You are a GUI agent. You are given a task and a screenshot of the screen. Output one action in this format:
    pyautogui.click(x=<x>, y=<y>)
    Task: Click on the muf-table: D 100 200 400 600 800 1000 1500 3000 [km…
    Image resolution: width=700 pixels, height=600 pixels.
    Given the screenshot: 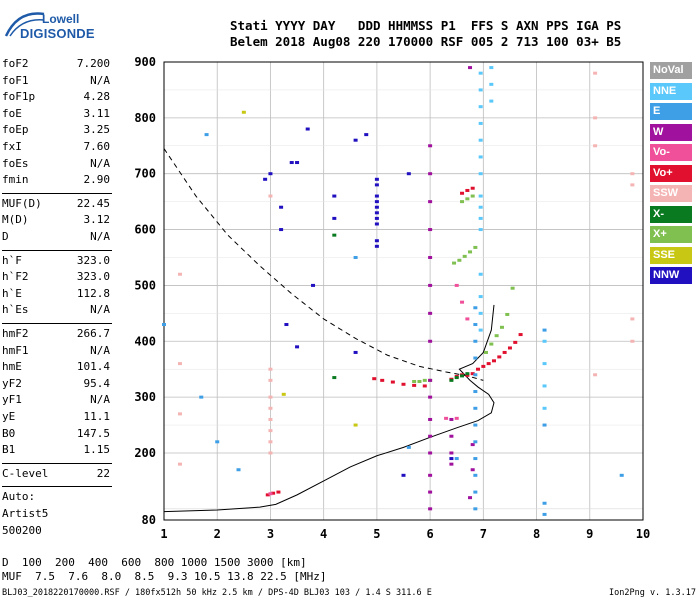 What is the action you would take?
    pyautogui.click(x=164, y=570)
    